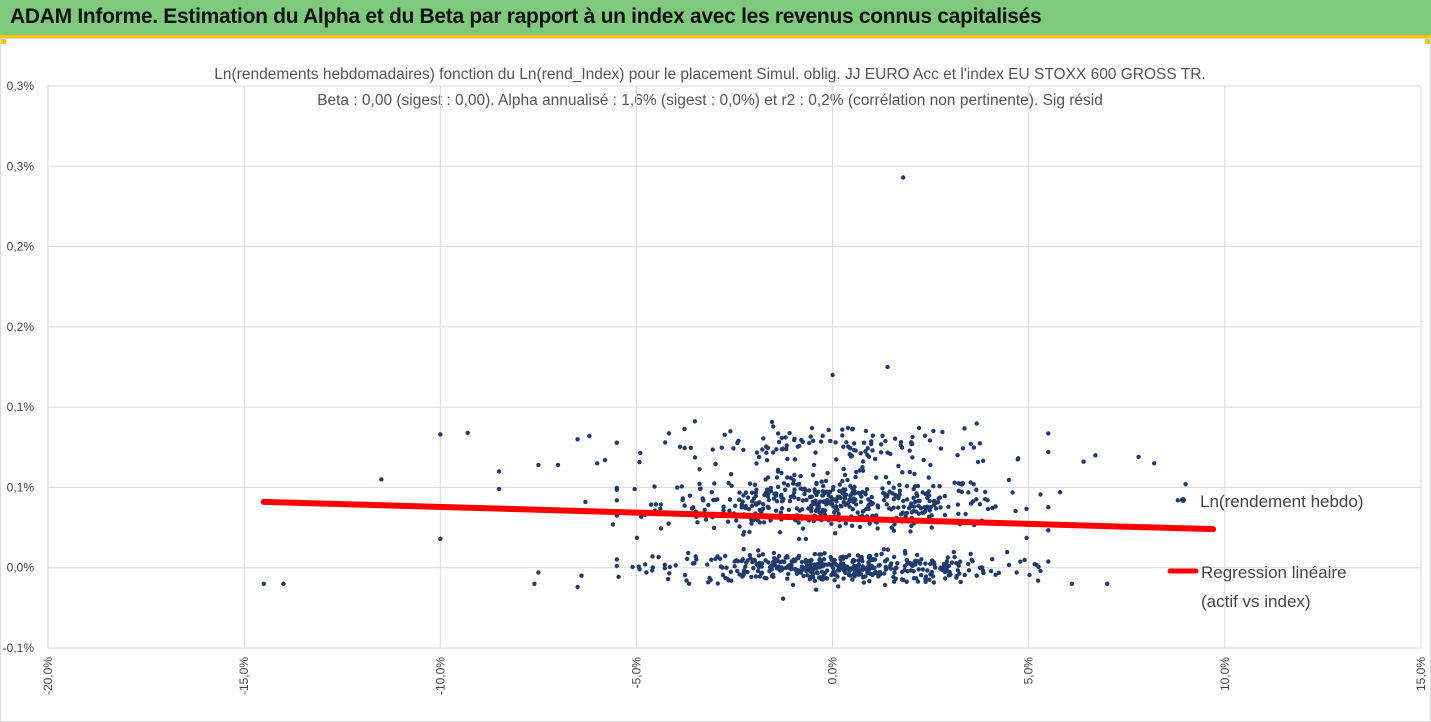  What do you see at coordinates (1282, 501) in the screenshot?
I see `legend-label-scatter: Ln(rendement hebdo)` at bounding box center [1282, 501].